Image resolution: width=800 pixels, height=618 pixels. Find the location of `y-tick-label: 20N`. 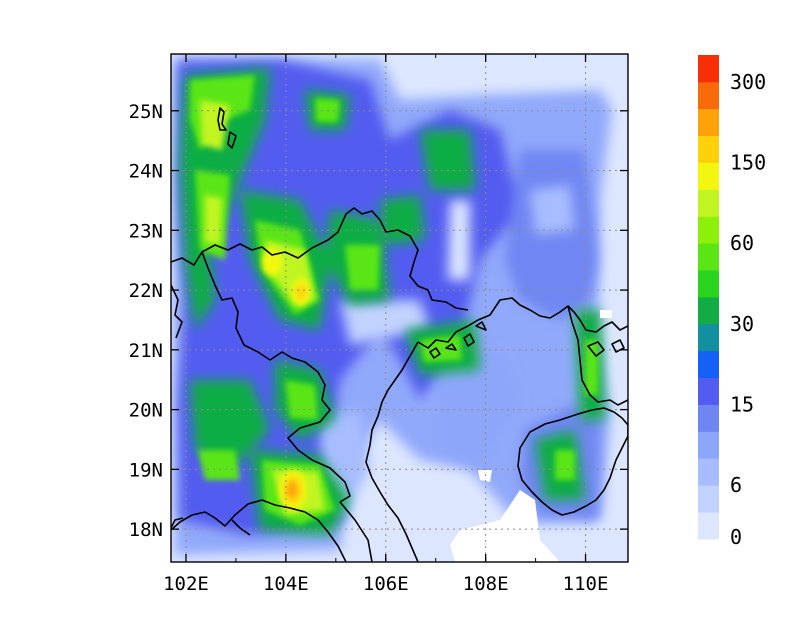

y-tick-label: 20N is located at coordinates (146, 411).